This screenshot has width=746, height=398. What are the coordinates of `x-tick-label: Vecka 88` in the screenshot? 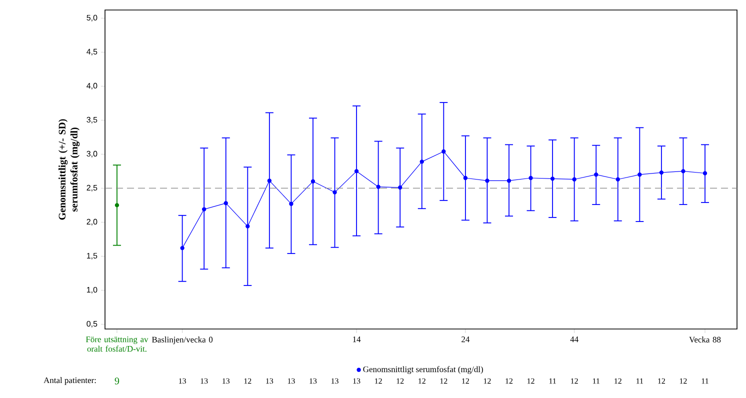 It's located at (705, 339).